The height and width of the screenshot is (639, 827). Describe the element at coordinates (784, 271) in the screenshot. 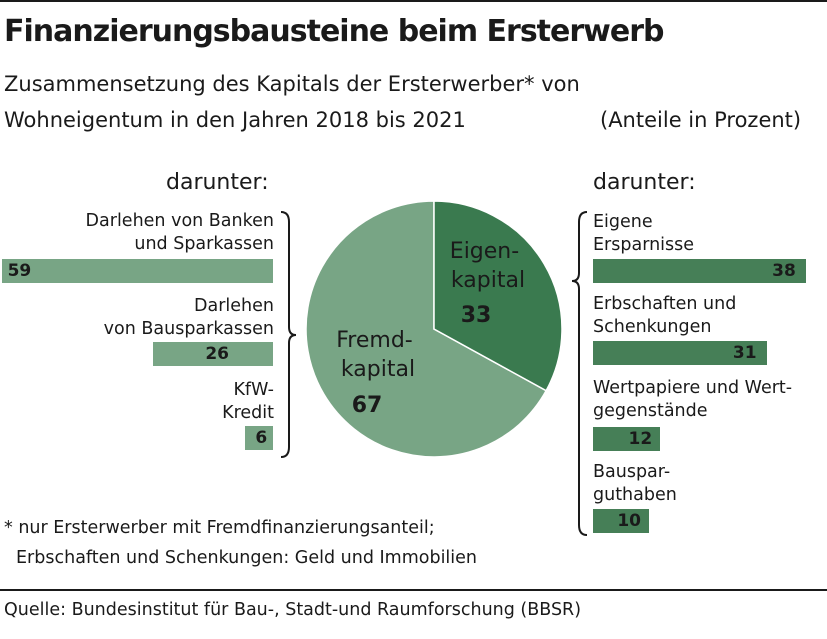

I see `bar-value-label: 38` at that location.